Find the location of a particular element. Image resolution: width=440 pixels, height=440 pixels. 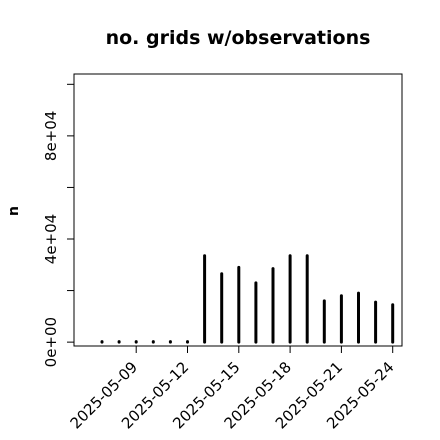

y-axis-label: n is located at coordinates (14, 211).